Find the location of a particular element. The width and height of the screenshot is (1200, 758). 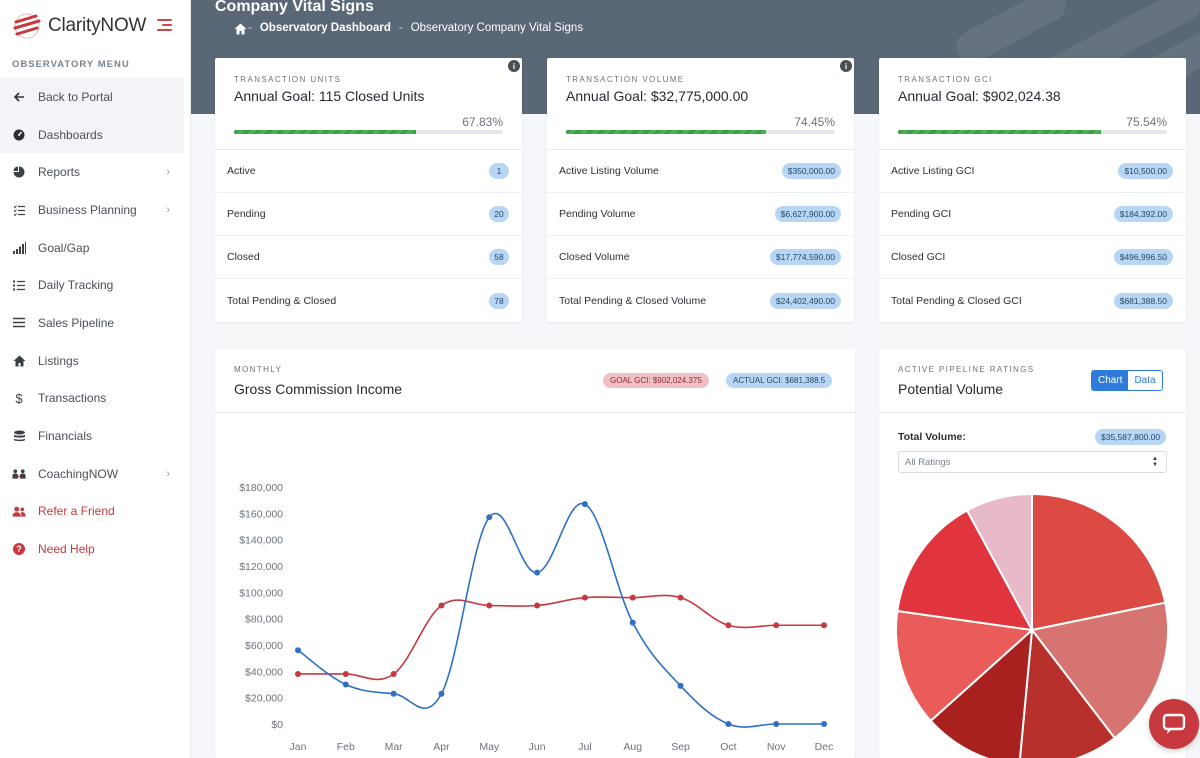

y-tick-label: $180,000 is located at coordinates (261, 488).